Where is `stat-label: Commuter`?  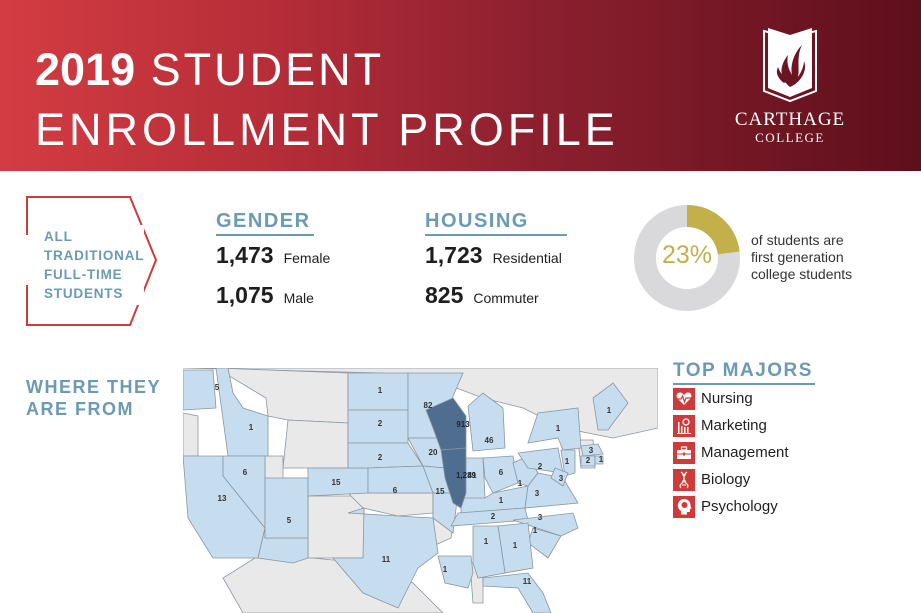
stat-label: Commuter is located at coordinates (506, 298).